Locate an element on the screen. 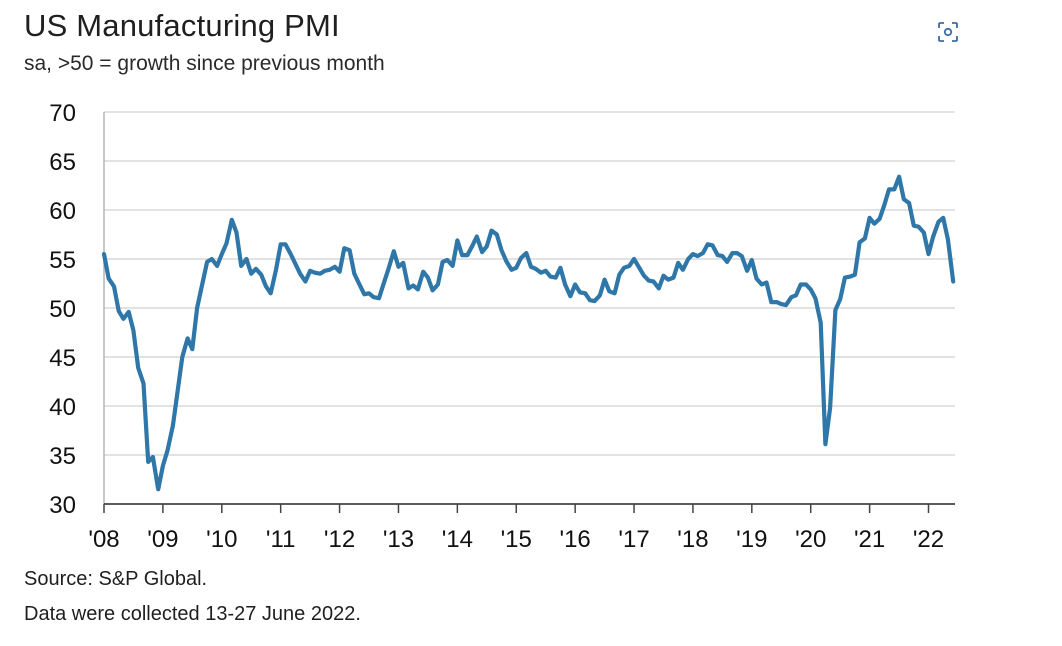 The height and width of the screenshot is (646, 1062). x-tick-label: '19 is located at coordinates (751, 539).